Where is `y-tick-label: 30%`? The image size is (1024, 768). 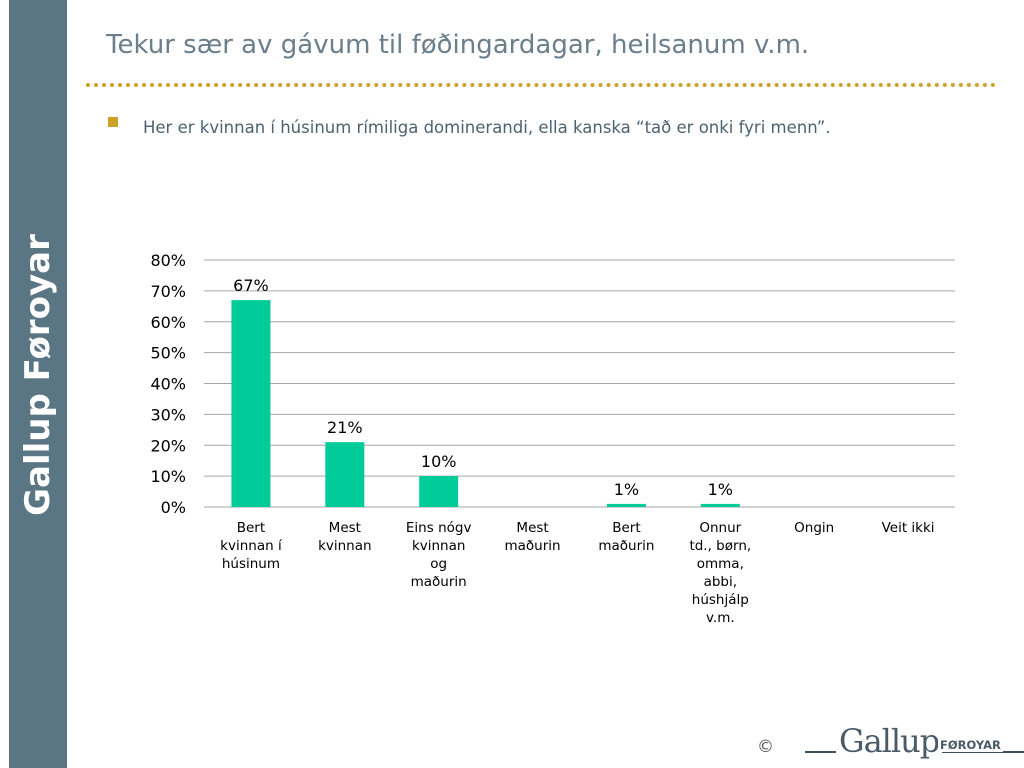
y-tick-label: 30% is located at coordinates (168, 414).